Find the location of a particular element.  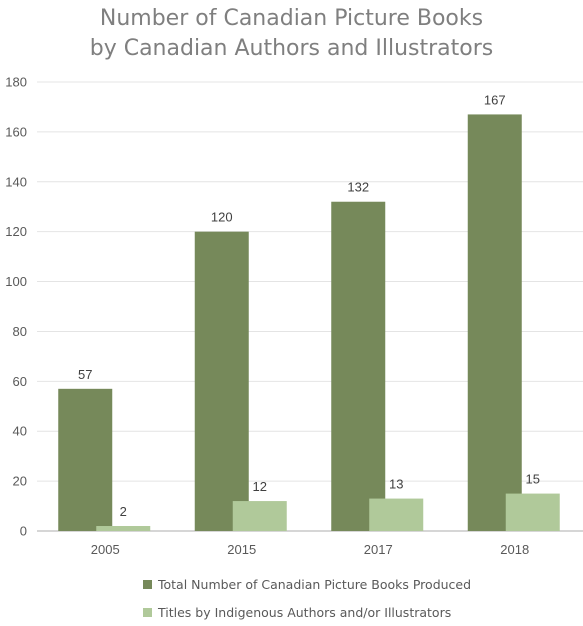

bar-indigenous-2015 is located at coordinates (259, 516).